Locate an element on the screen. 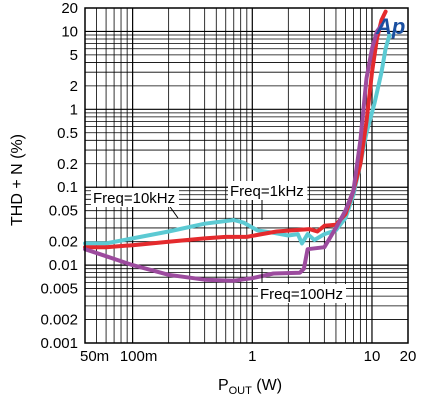 This screenshot has width=422, height=400. ap-logo-icon: Ap is located at coordinates (390, 26).